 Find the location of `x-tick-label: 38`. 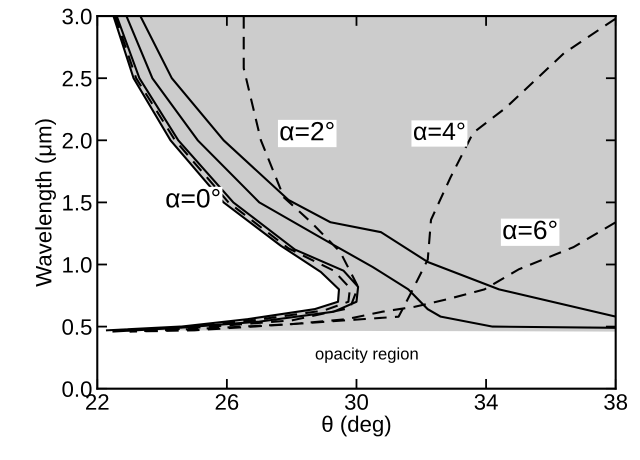

x-tick-label: 38 is located at coordinates (616, 402).